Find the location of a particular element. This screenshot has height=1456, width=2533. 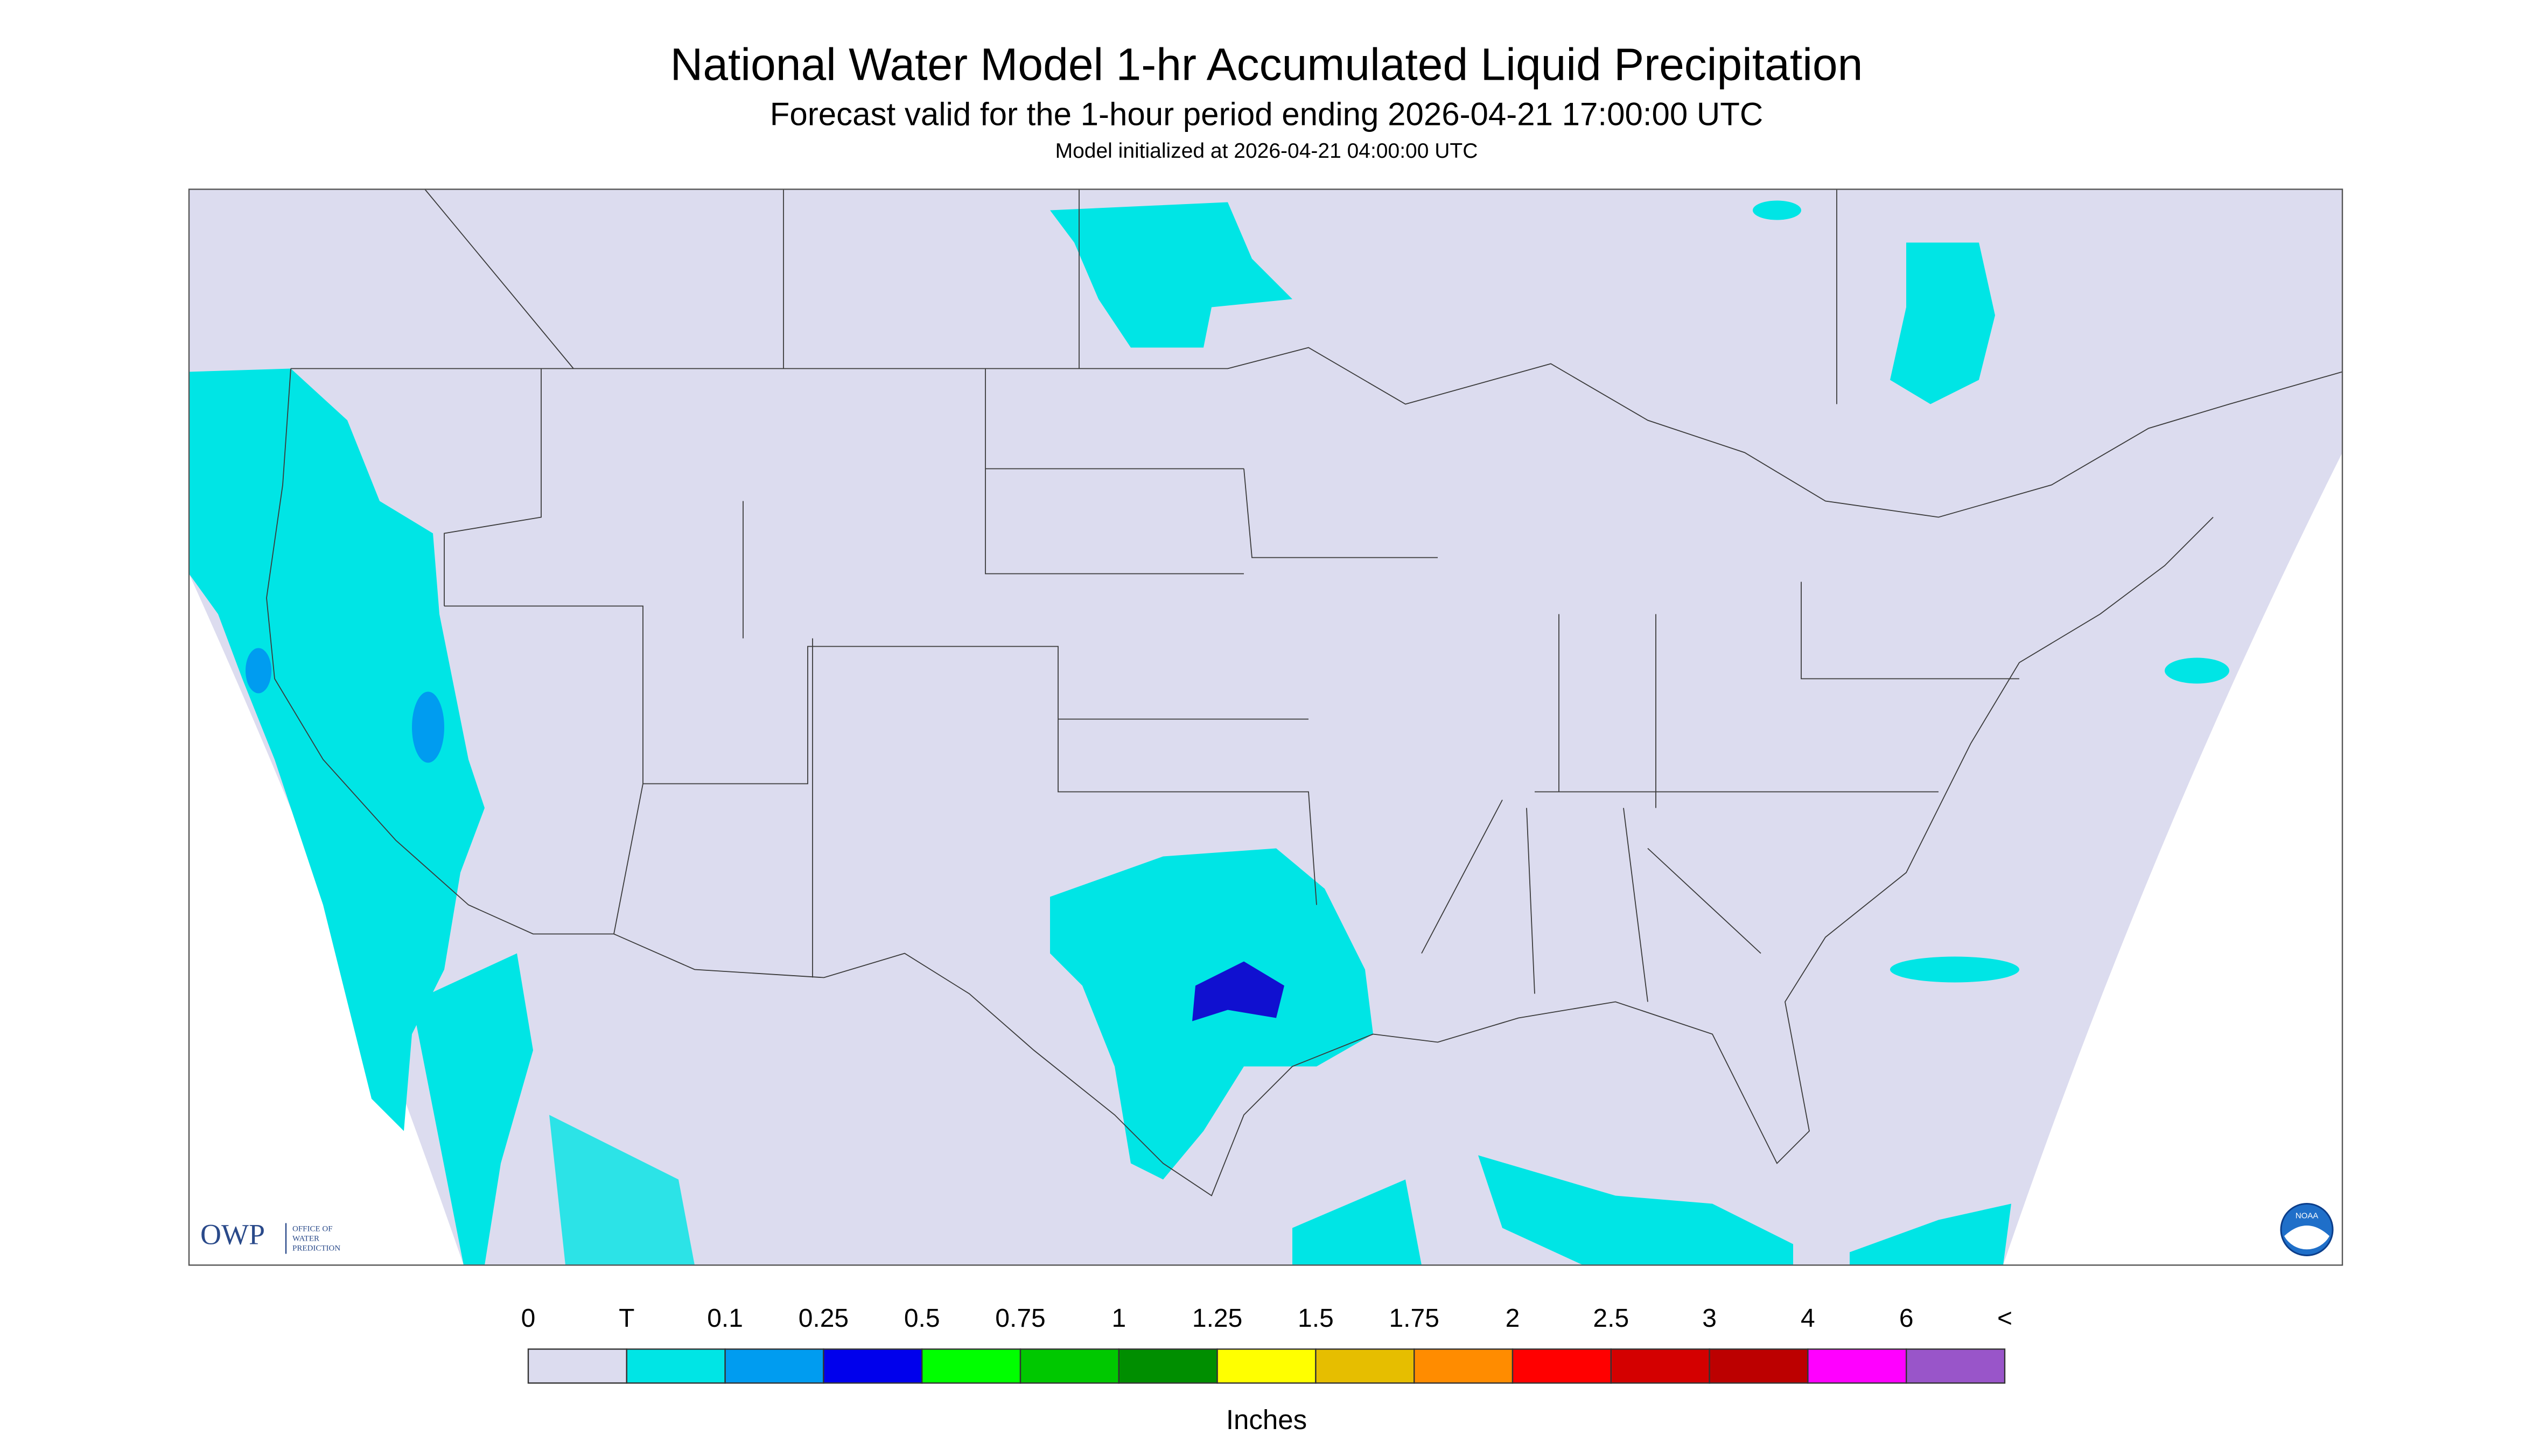

precip-atlantic is located at coordinates (1955, 969).